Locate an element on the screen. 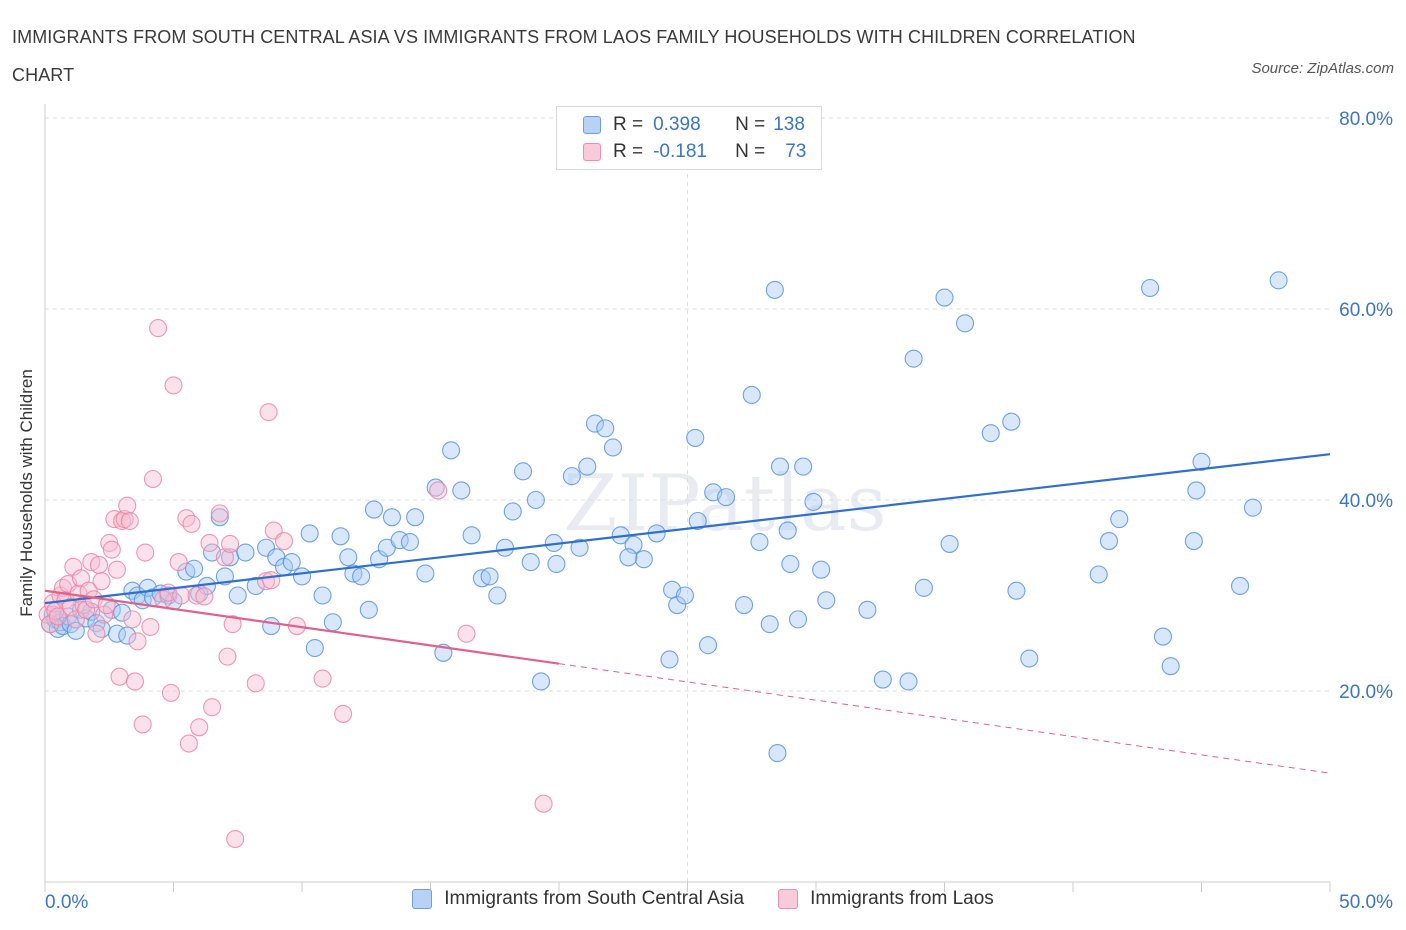  legend-item-south-central-asia: Immigrants from South Central Asia is located at coordinates (578, 899).